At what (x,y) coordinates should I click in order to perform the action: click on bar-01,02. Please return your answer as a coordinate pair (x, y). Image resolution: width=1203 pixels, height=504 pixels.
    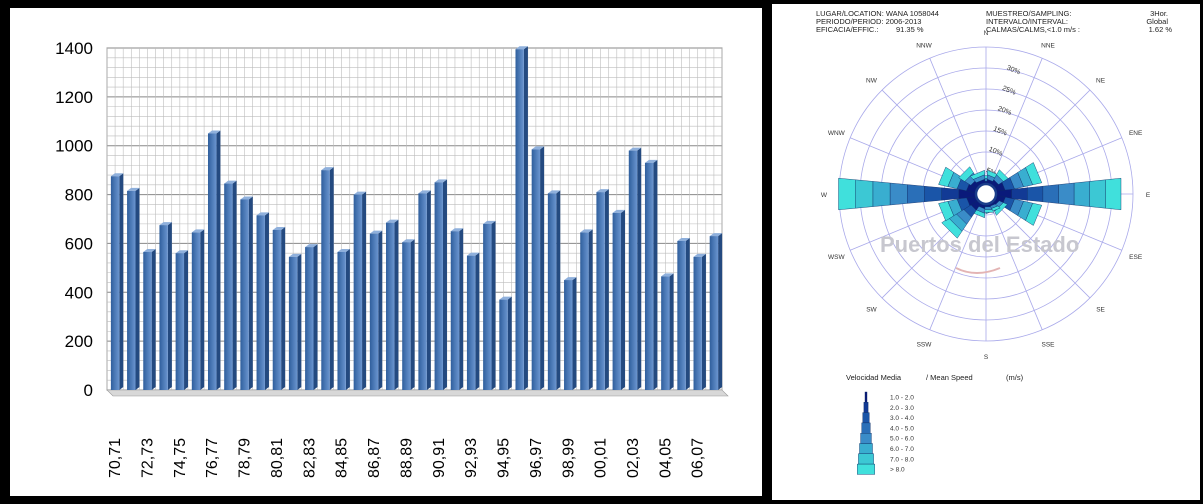
    Looking at the image, I should click on (619, 299).